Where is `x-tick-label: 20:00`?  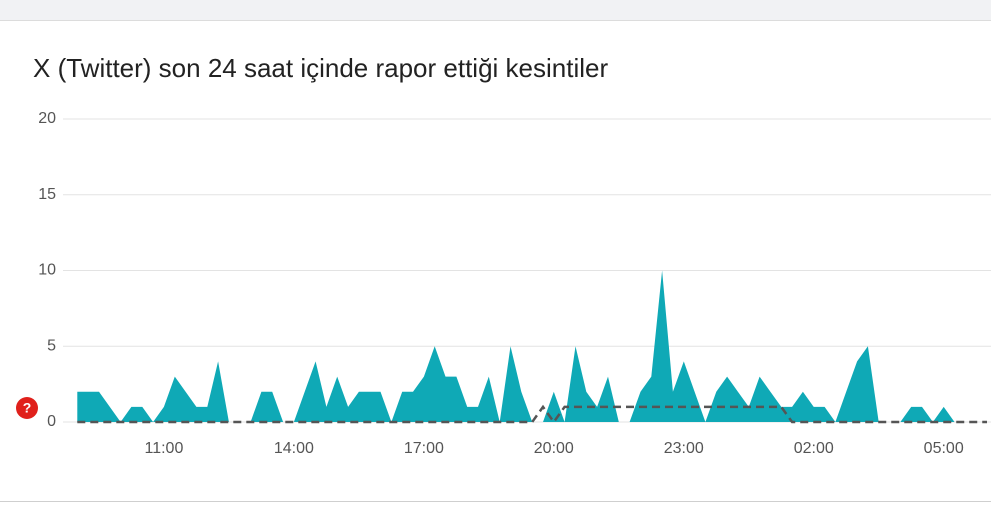
x-tick-label: 20:00 is located at coordinates (554, 448).